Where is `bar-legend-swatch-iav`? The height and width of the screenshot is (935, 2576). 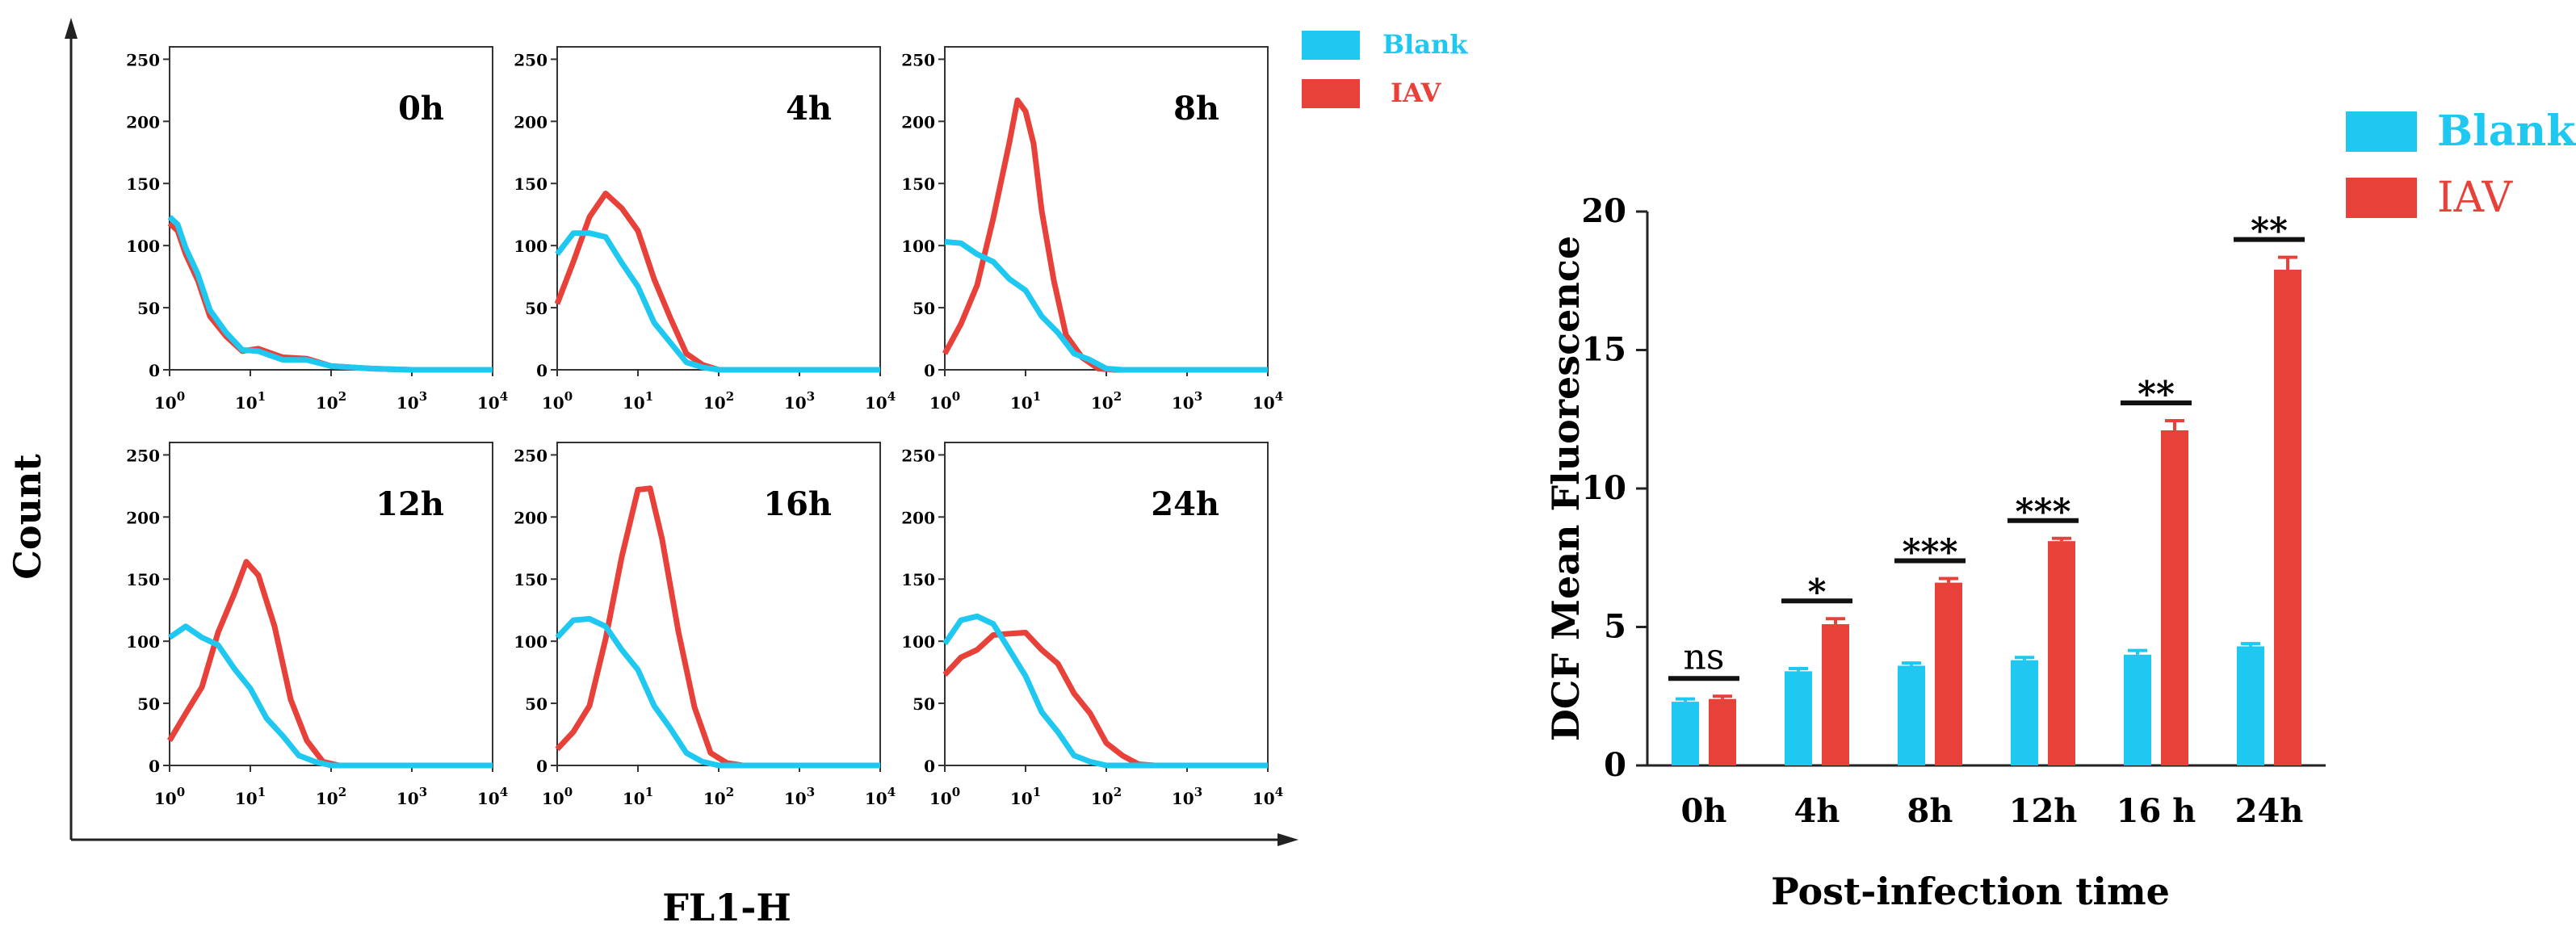 bar-legend-swatch-iav is located at coordinates (2381, 198).